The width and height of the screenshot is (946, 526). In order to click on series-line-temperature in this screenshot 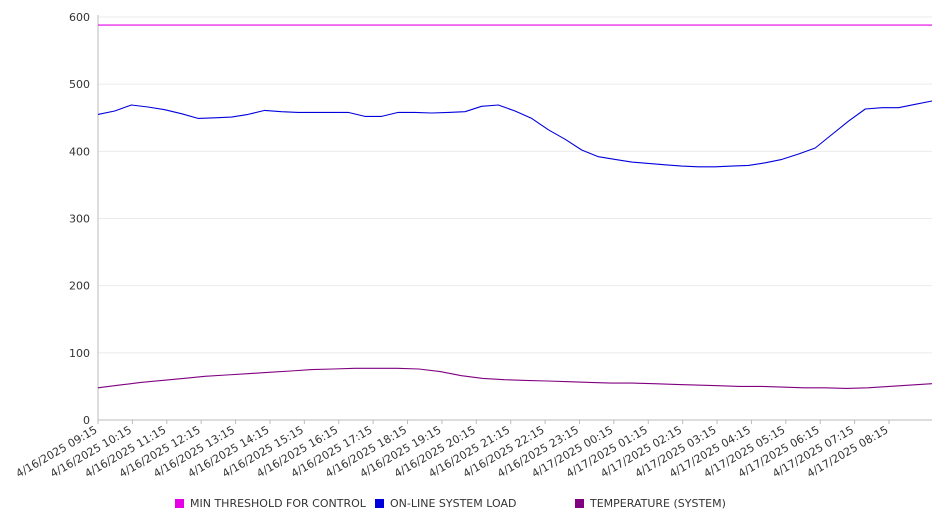, I will do `click(515, 378)`.